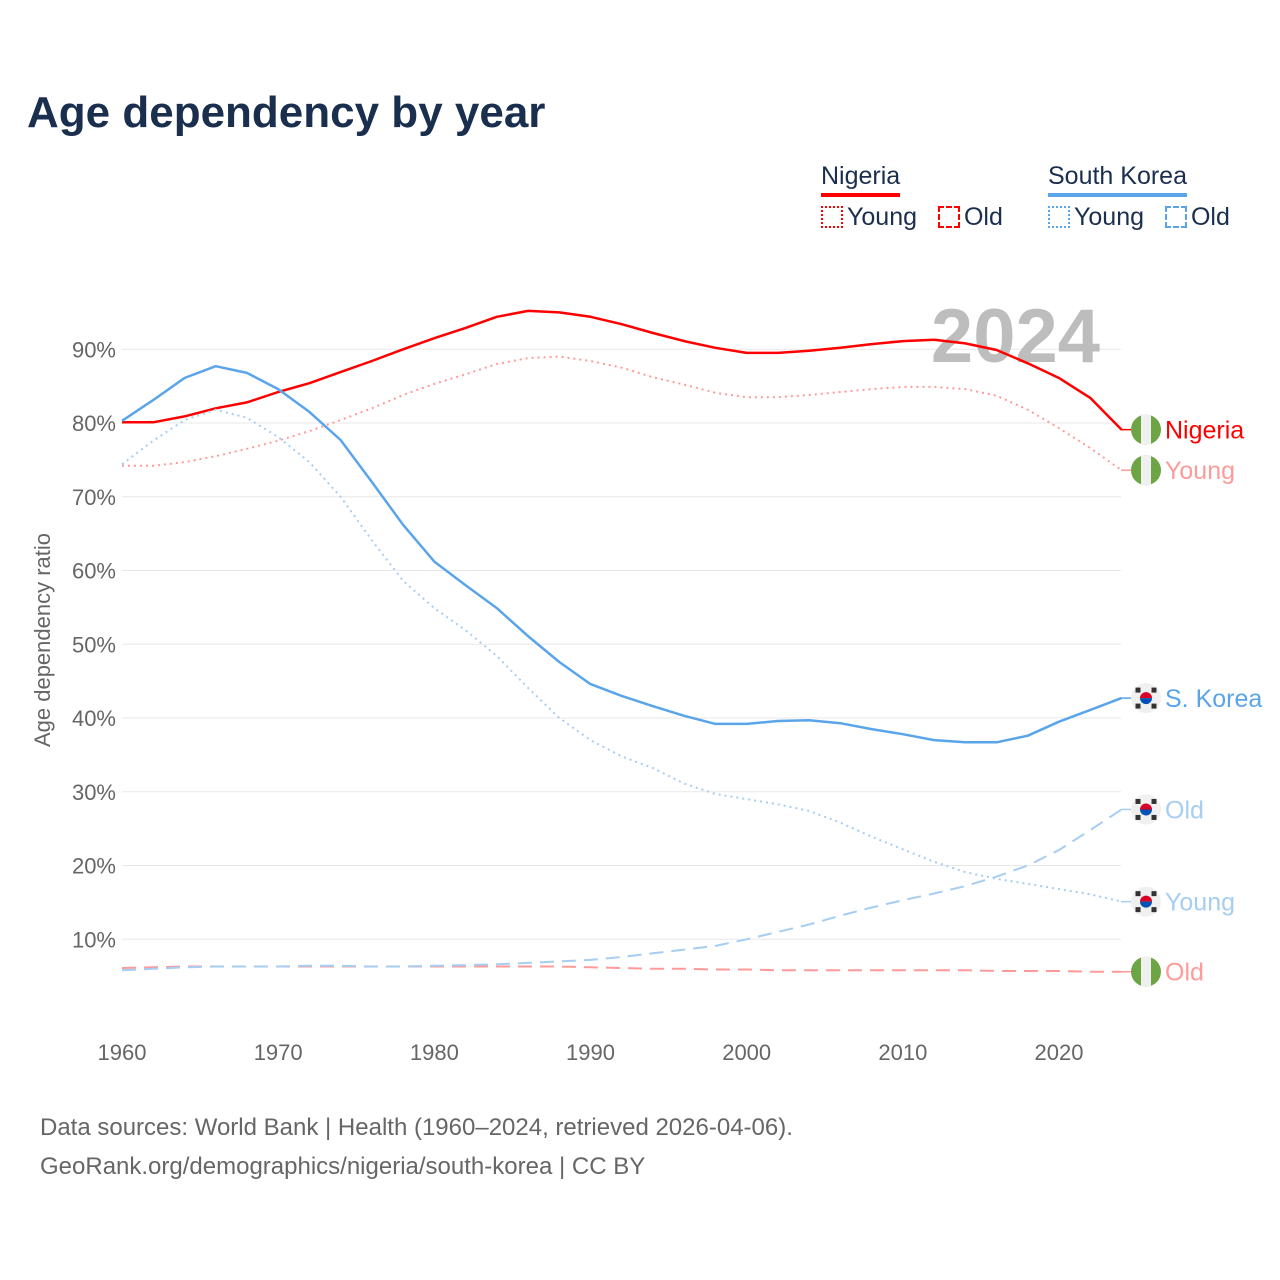 The height and width of the screenshot is (1280, 1280). I want to click on y-tick-label: 80%, so click(94, 423).